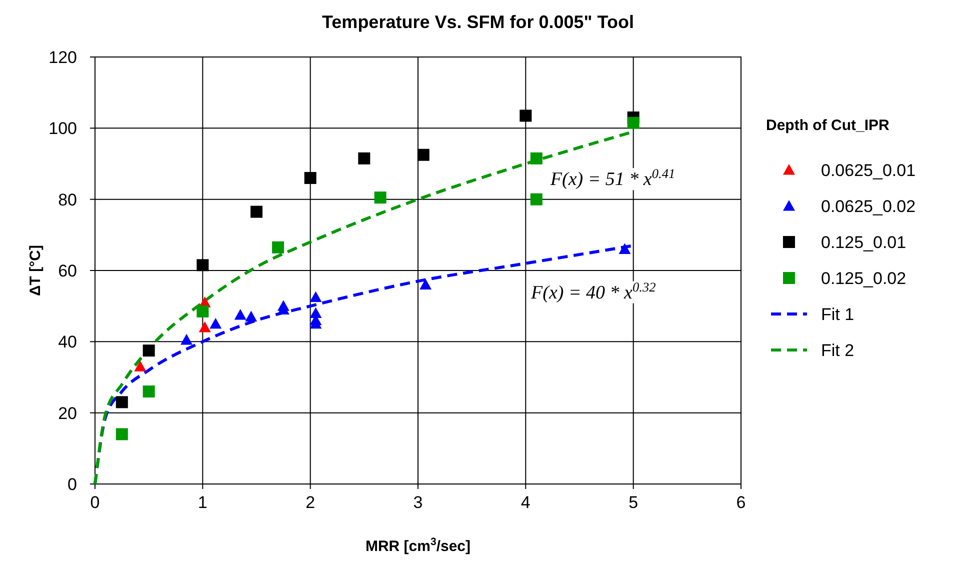  Describe the element at coordinates (612, 178) in the screenshot. I see `annotation: F(x) = 51 * x$^{0.41}$` at that location.